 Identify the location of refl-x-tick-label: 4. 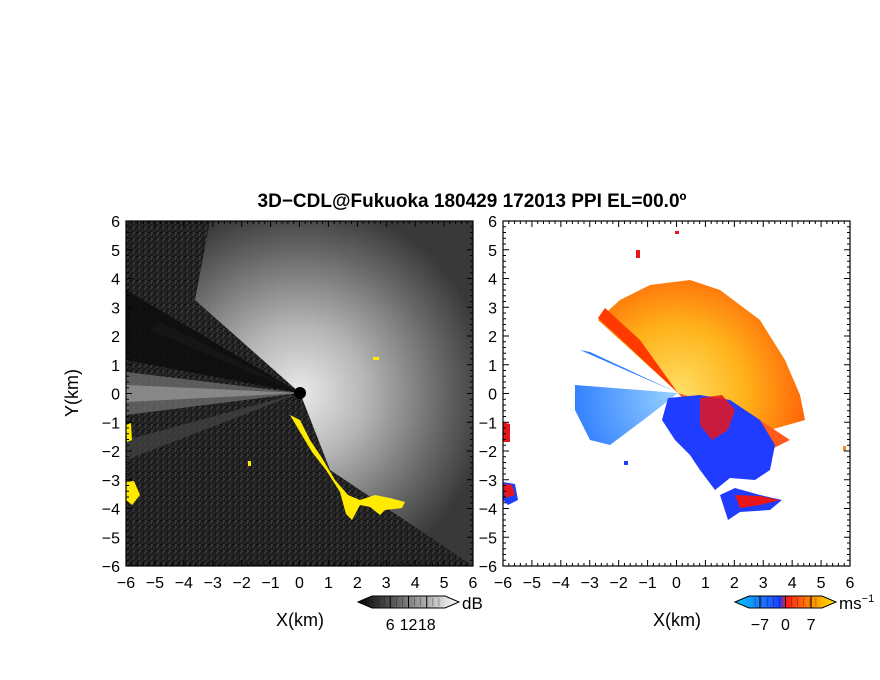
(415, 583).